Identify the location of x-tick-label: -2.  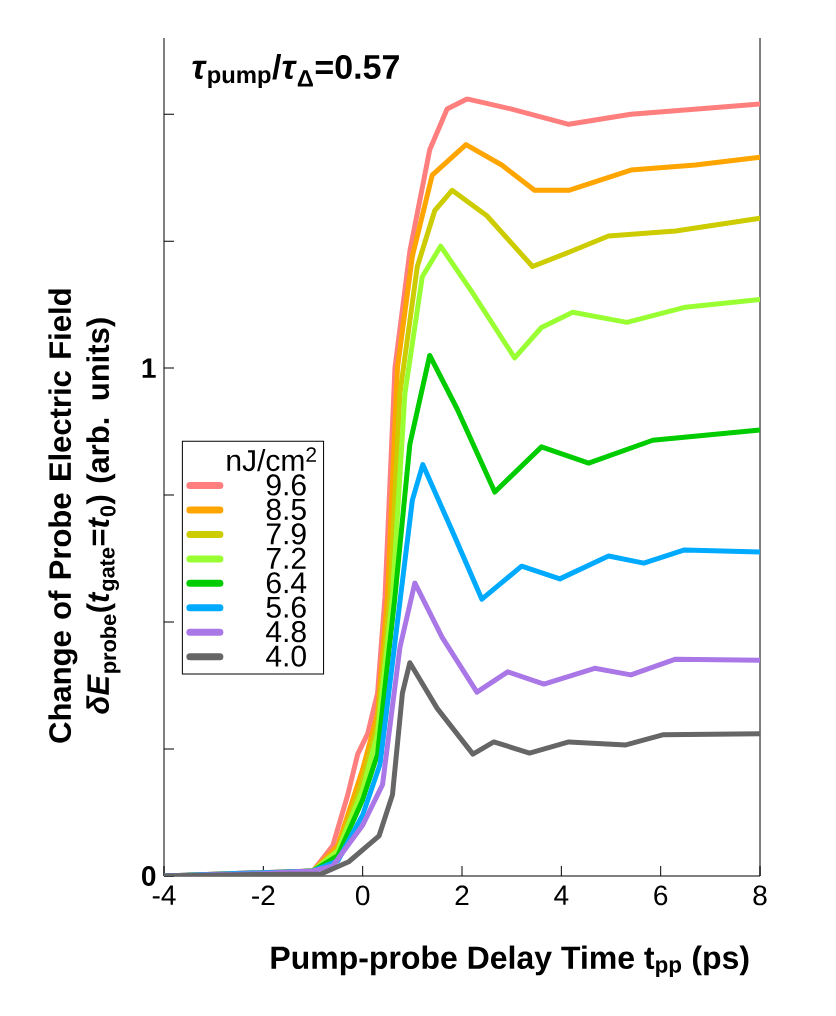
(263, 895).